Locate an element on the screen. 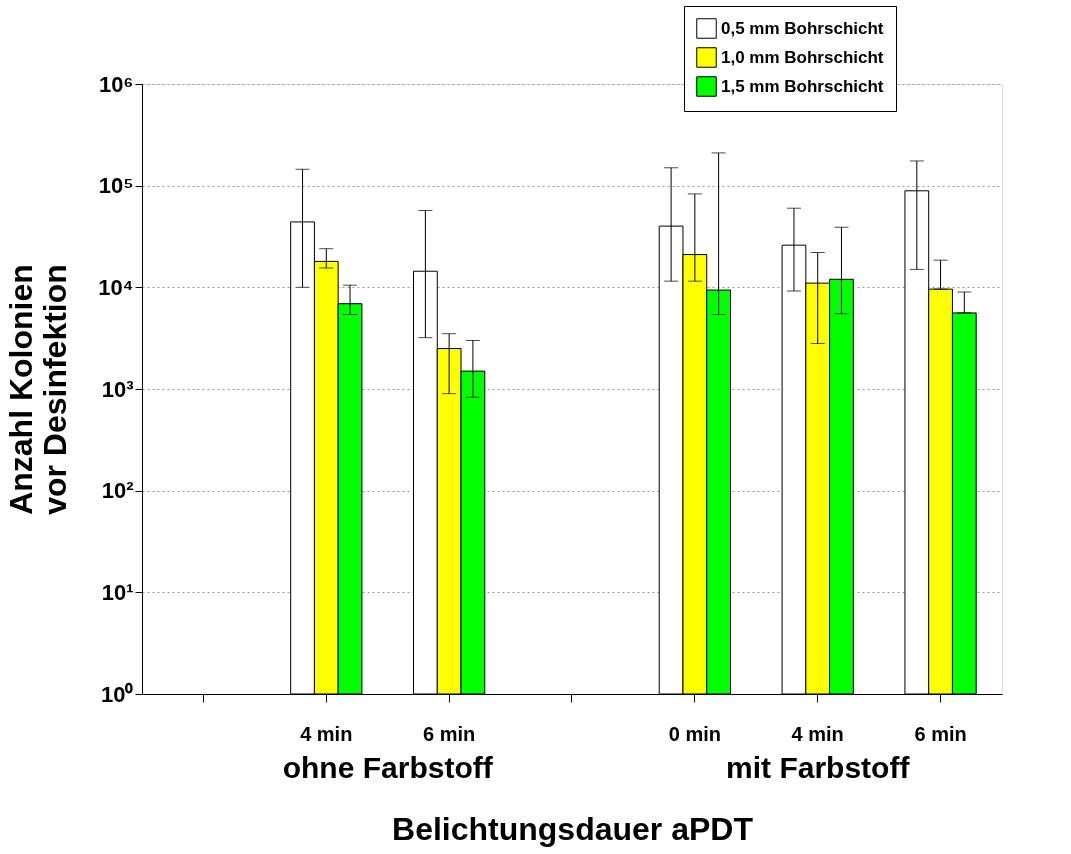  y-tick-label: 10³ is located at coordinates (117, 389).